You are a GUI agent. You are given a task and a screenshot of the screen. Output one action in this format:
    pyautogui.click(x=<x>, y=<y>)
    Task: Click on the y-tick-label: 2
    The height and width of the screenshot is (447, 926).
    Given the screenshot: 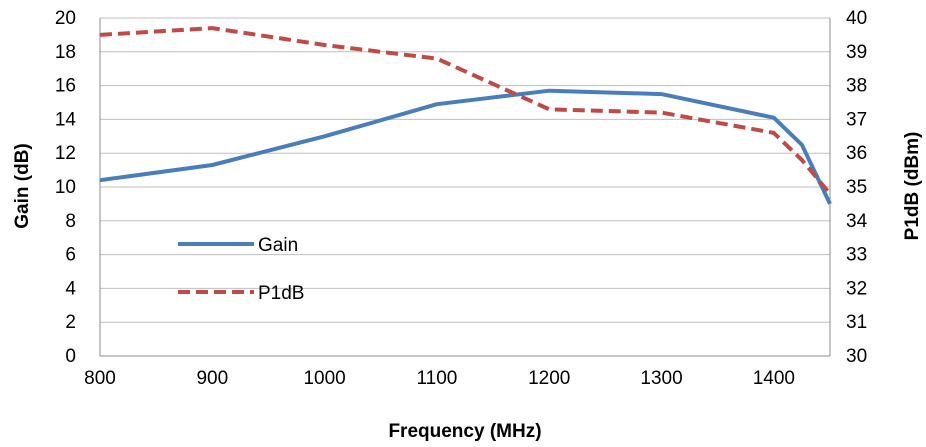 What is the action you would take?
    pyautogui.click(x=70, y=322)
    